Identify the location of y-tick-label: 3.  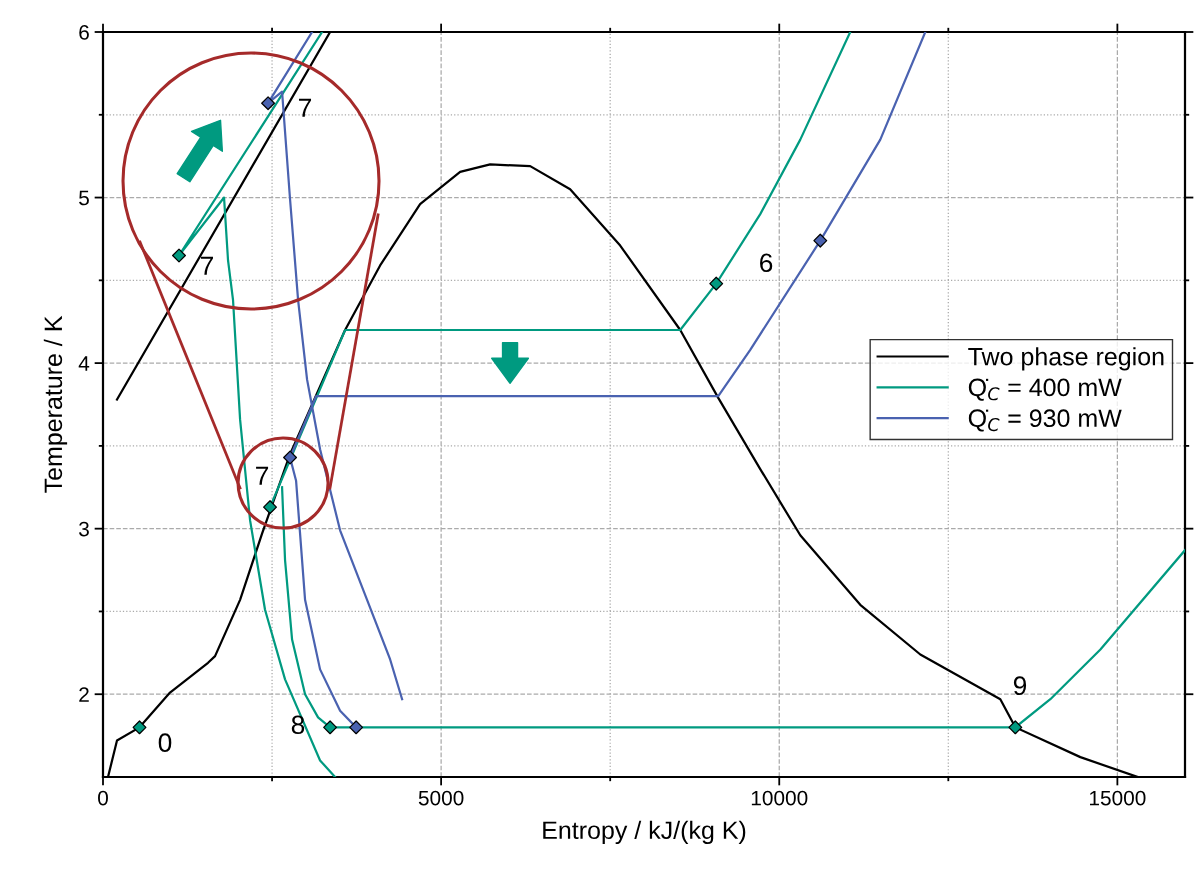
(84, 529).